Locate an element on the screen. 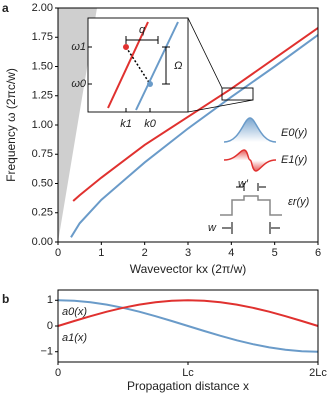 This screenshot has width=330, height=400. panel-label: a is located at coordinates (5, 8).